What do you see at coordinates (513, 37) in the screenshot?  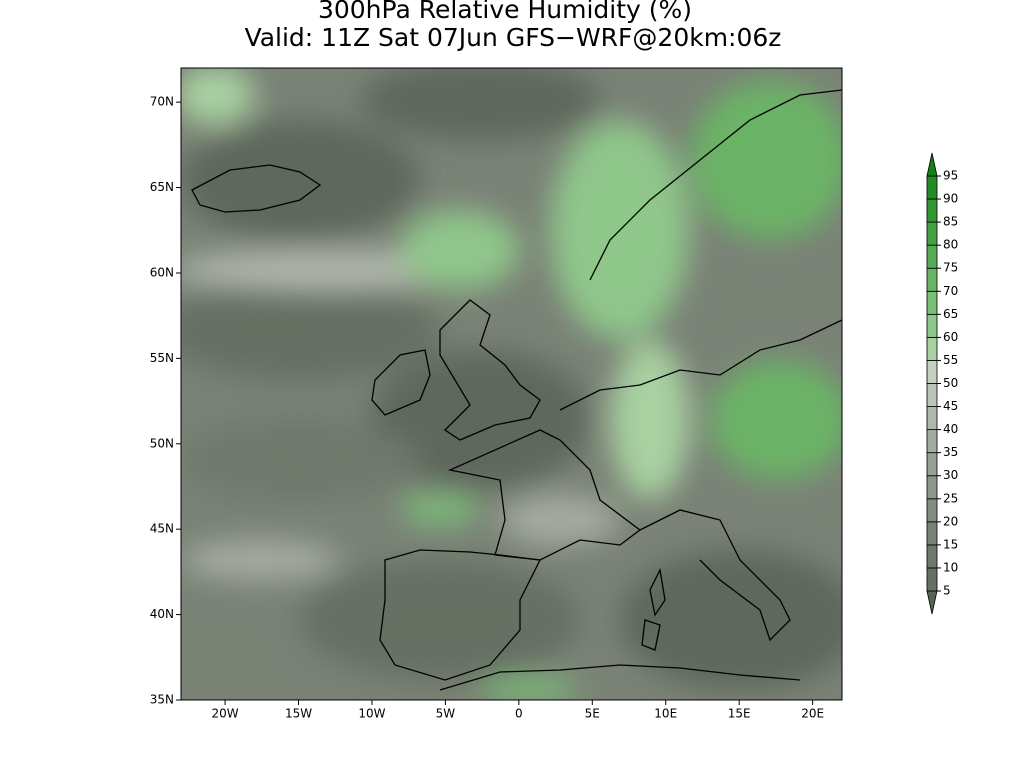 I see `subtitle: Valid: 11Z Sat 07Jun GFS−WRF@20km:06z` at bounding box center [513, 37].